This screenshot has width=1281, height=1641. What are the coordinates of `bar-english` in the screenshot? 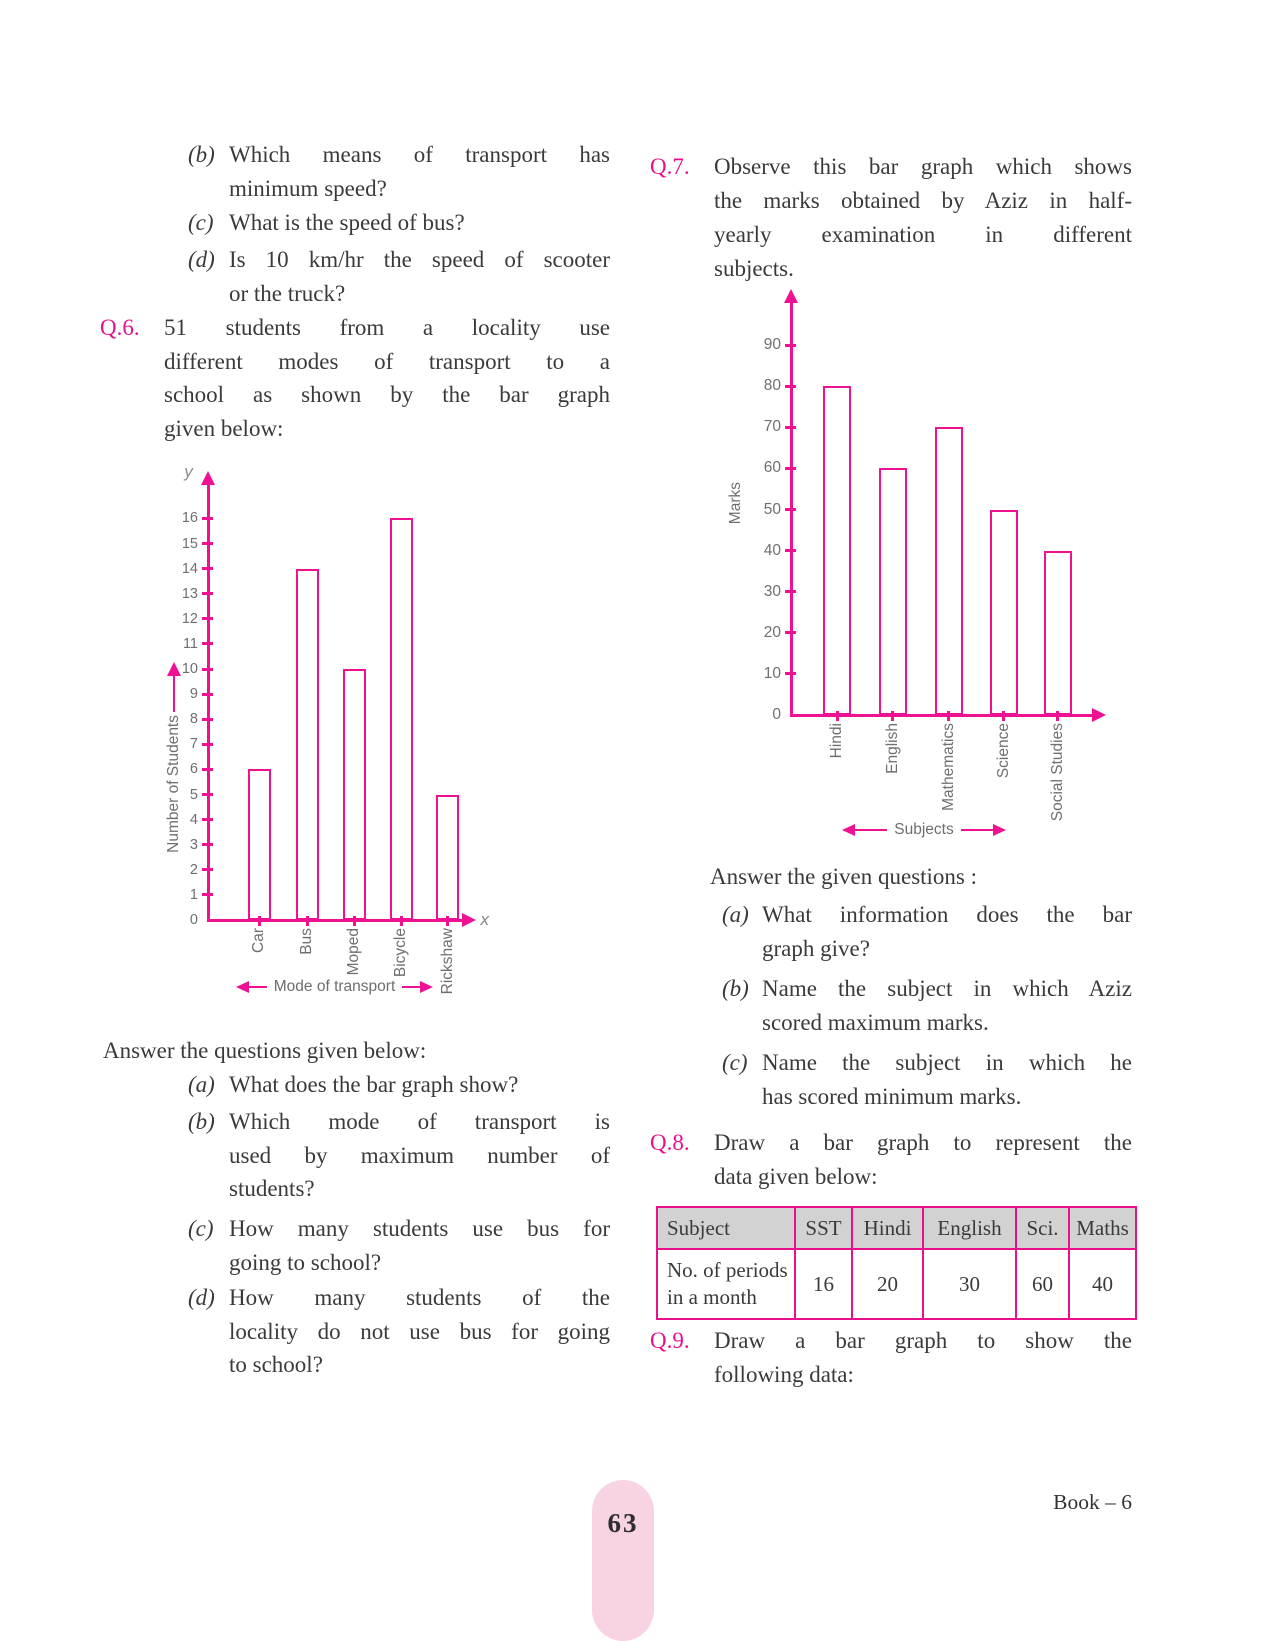 It's located at (892, 591).